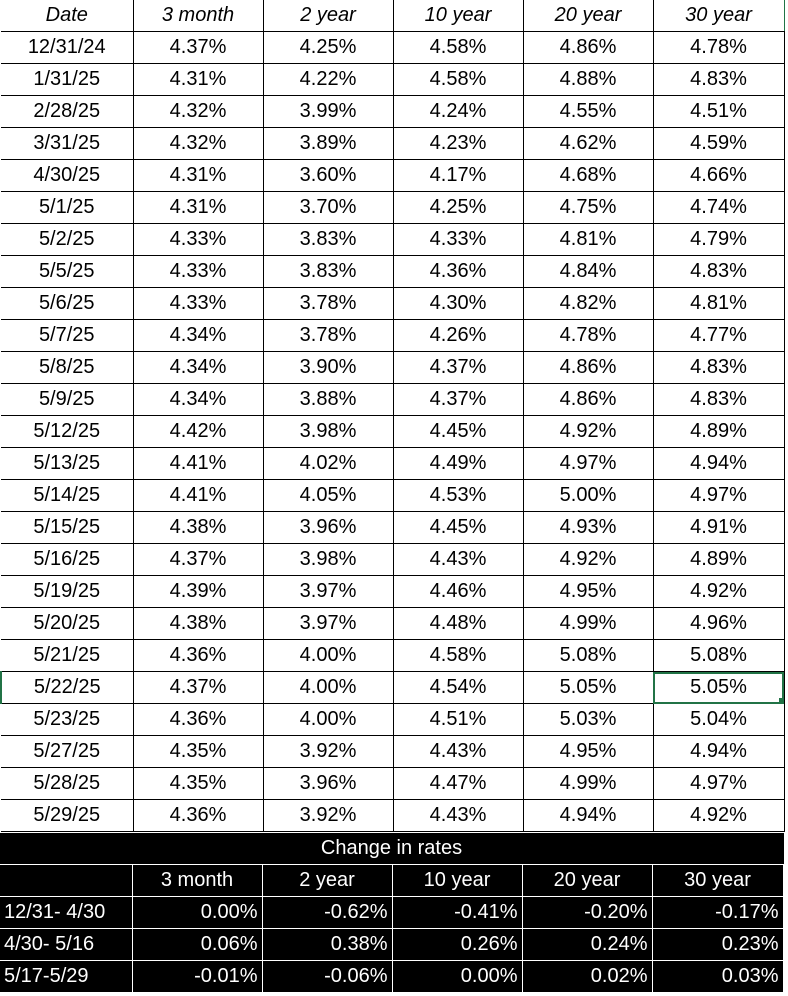  Describe the element at coordinates (328, 16) in the screenshot. I see `header-cell-2year: 2 year` at that location.